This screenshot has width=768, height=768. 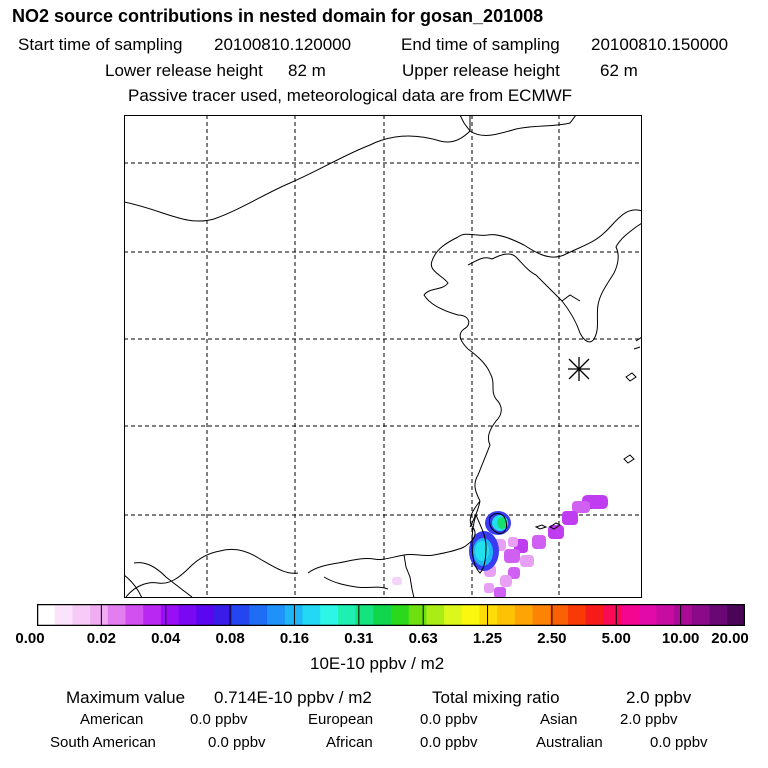 I want to click on receptor-marker, so click(x=579, y=369).